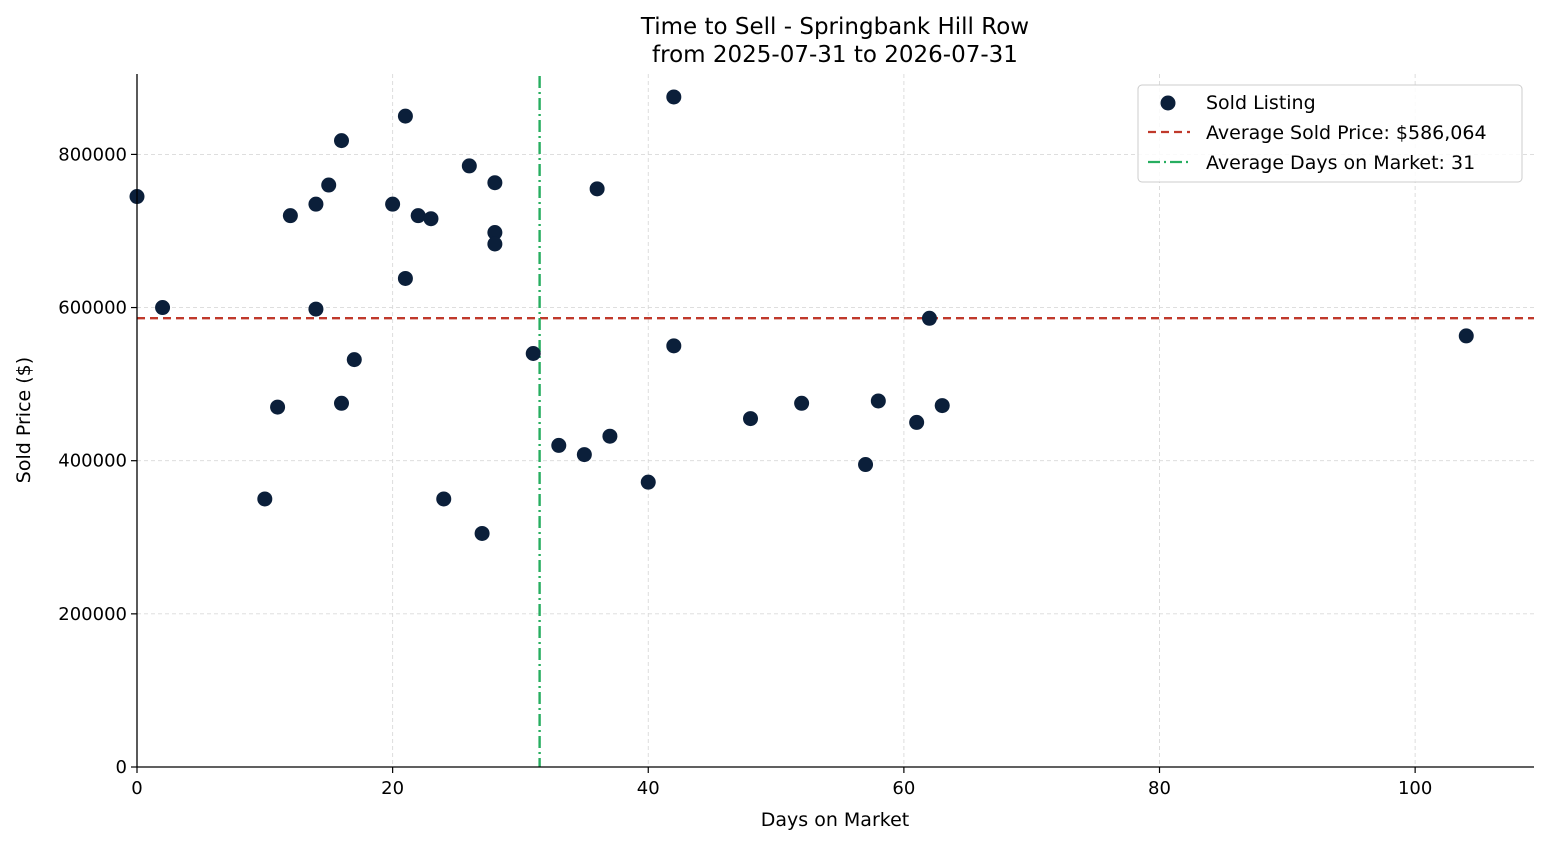 The image size is (1547, 845). I want to click on y-tick-label: 200000, so click(92, 614).